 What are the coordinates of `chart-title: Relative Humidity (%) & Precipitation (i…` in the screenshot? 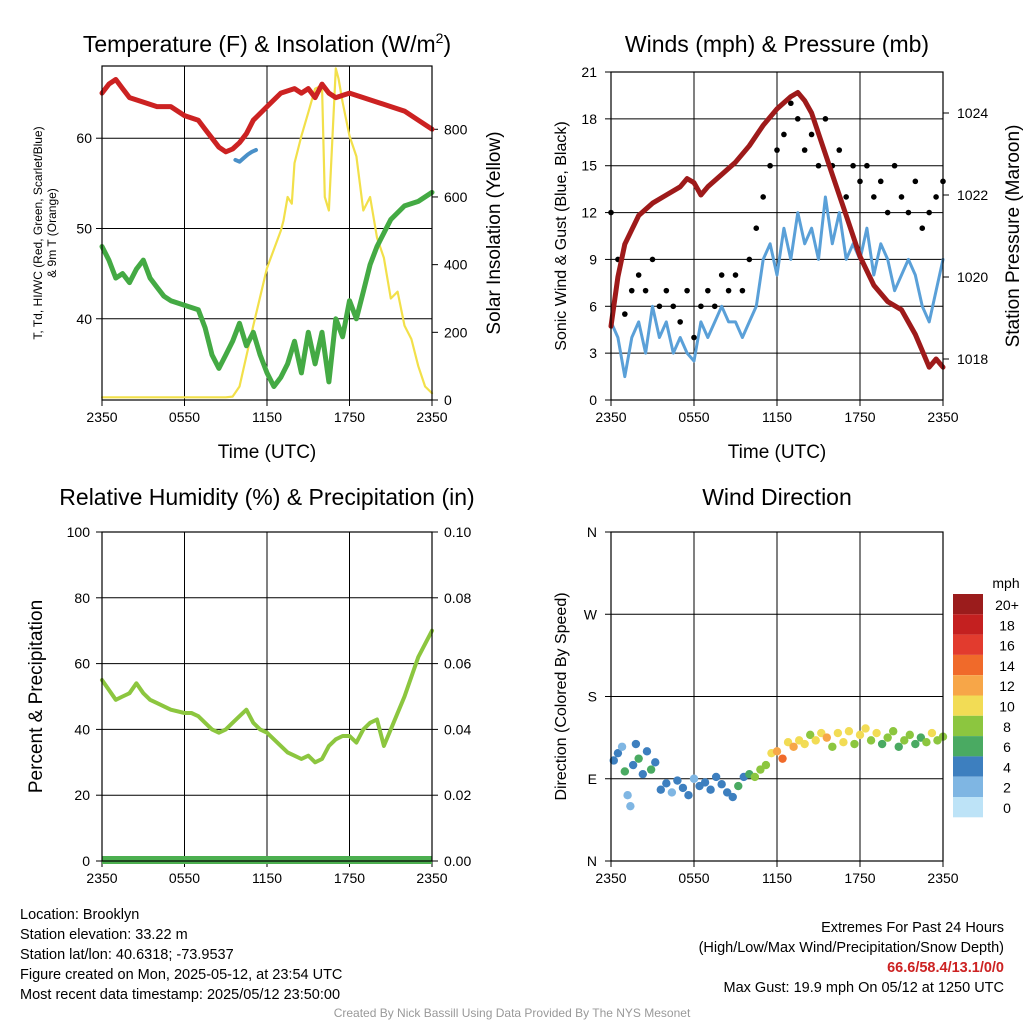 It's located at (266, 497).